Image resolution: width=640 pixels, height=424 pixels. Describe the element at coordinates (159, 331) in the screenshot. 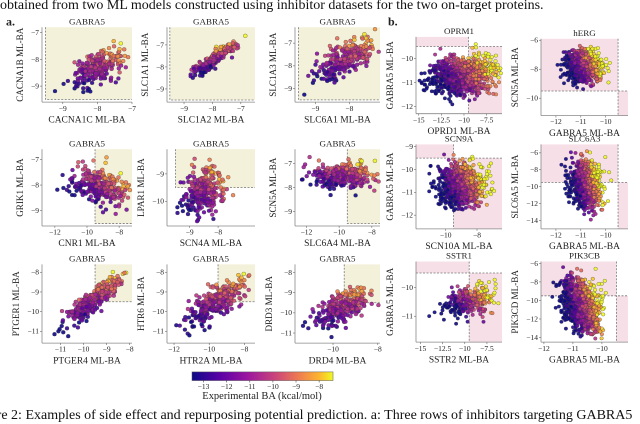

I see `y-tick-label: −11` at that location.